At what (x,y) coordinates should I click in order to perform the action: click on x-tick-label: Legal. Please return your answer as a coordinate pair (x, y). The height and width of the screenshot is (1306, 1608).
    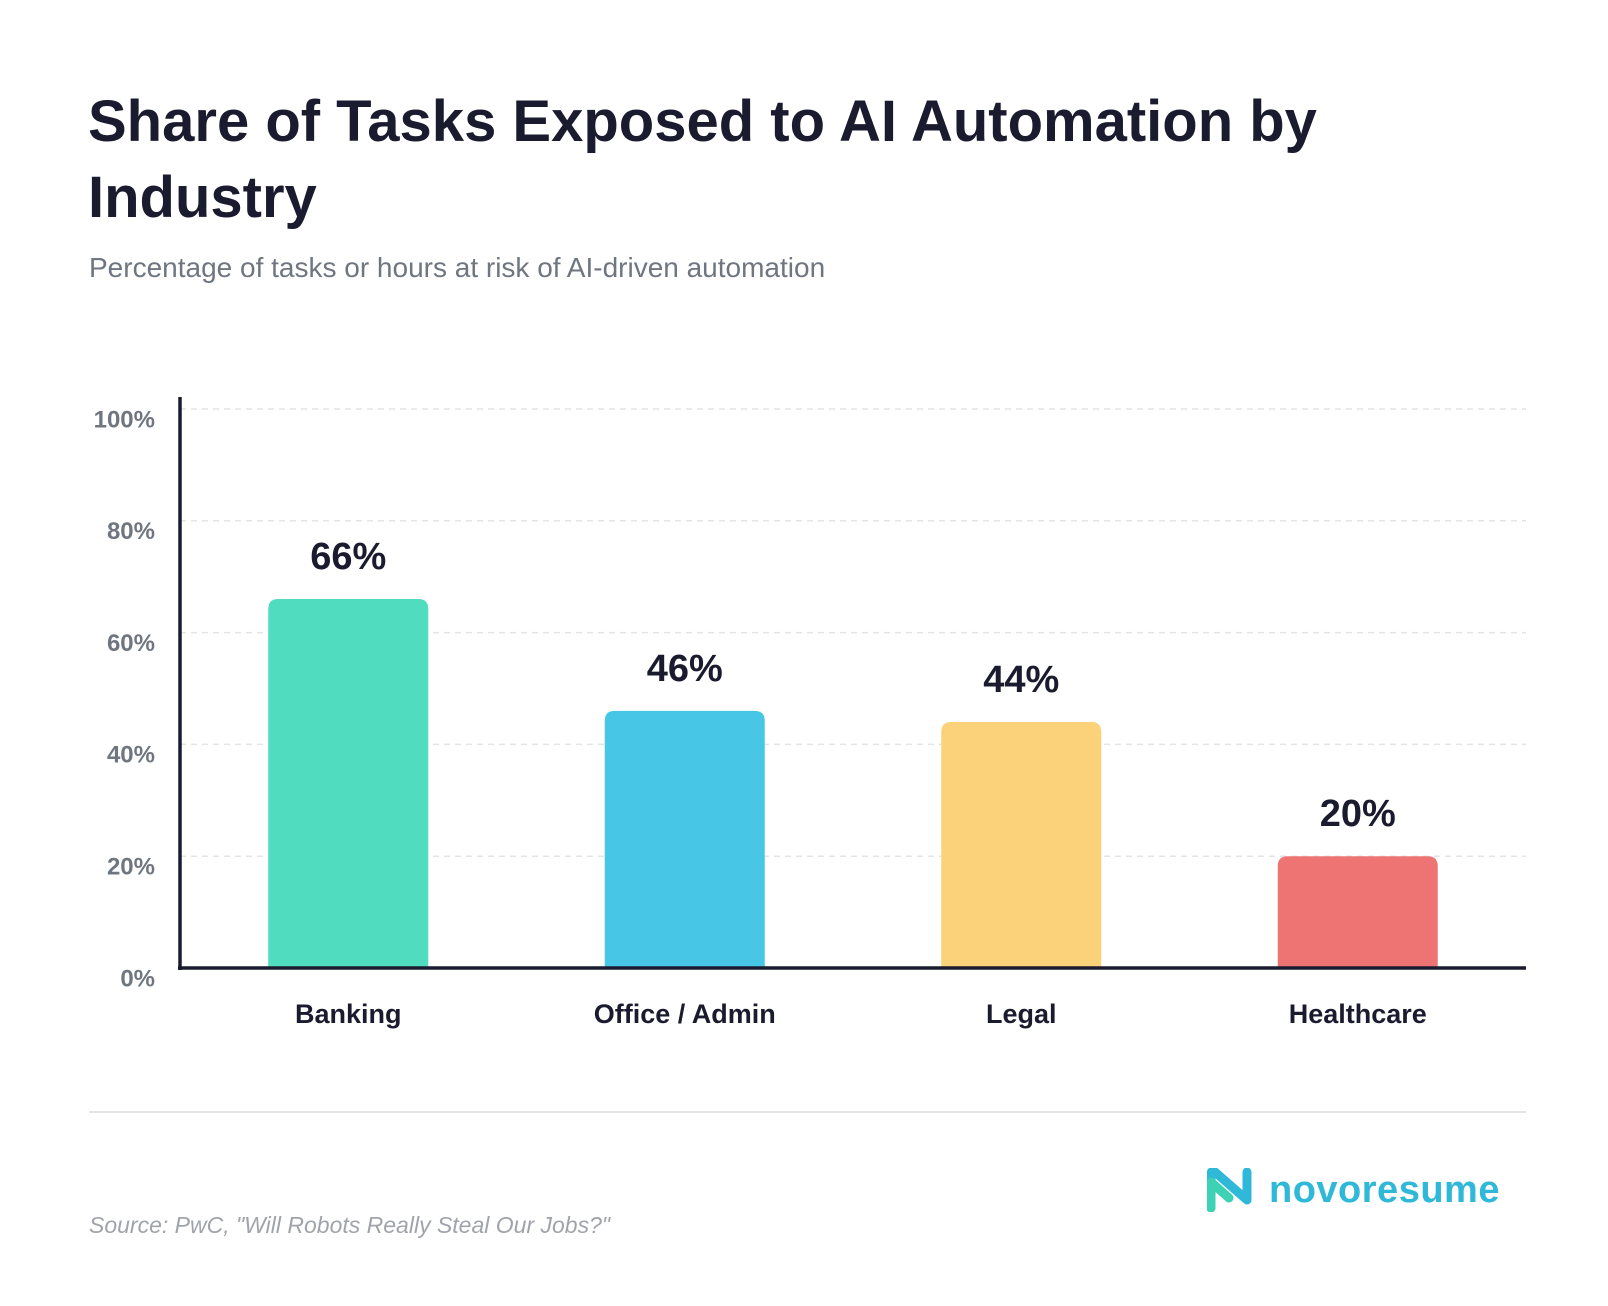
    Looking at the image, I should click on (1021, 1014).